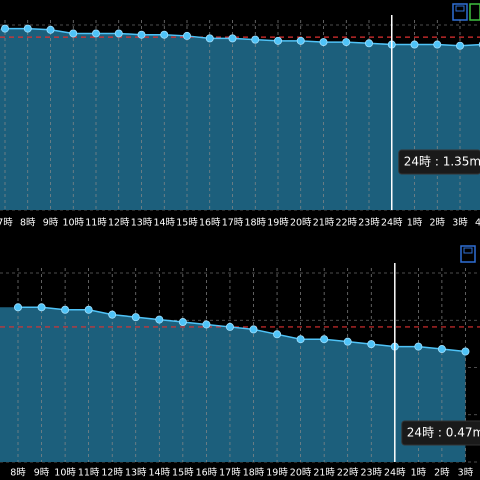 This screenshot has height=480, width=480. Describe the element at coordinates (442, 162) in the screenshot. I see `tooltip-text: 24時 : 1.35m` at that location.